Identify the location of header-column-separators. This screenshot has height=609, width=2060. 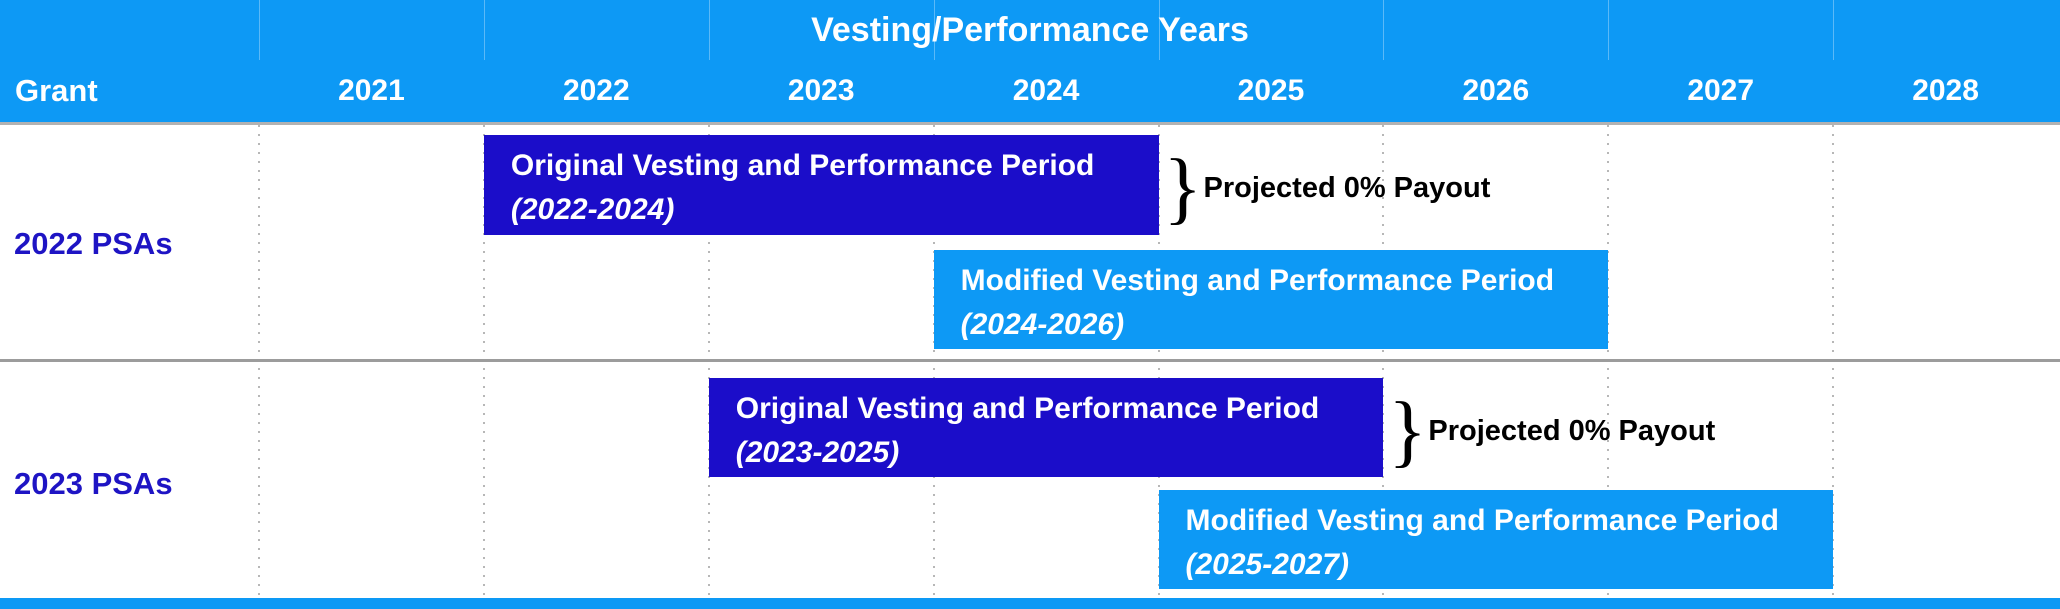
(1030, 30).